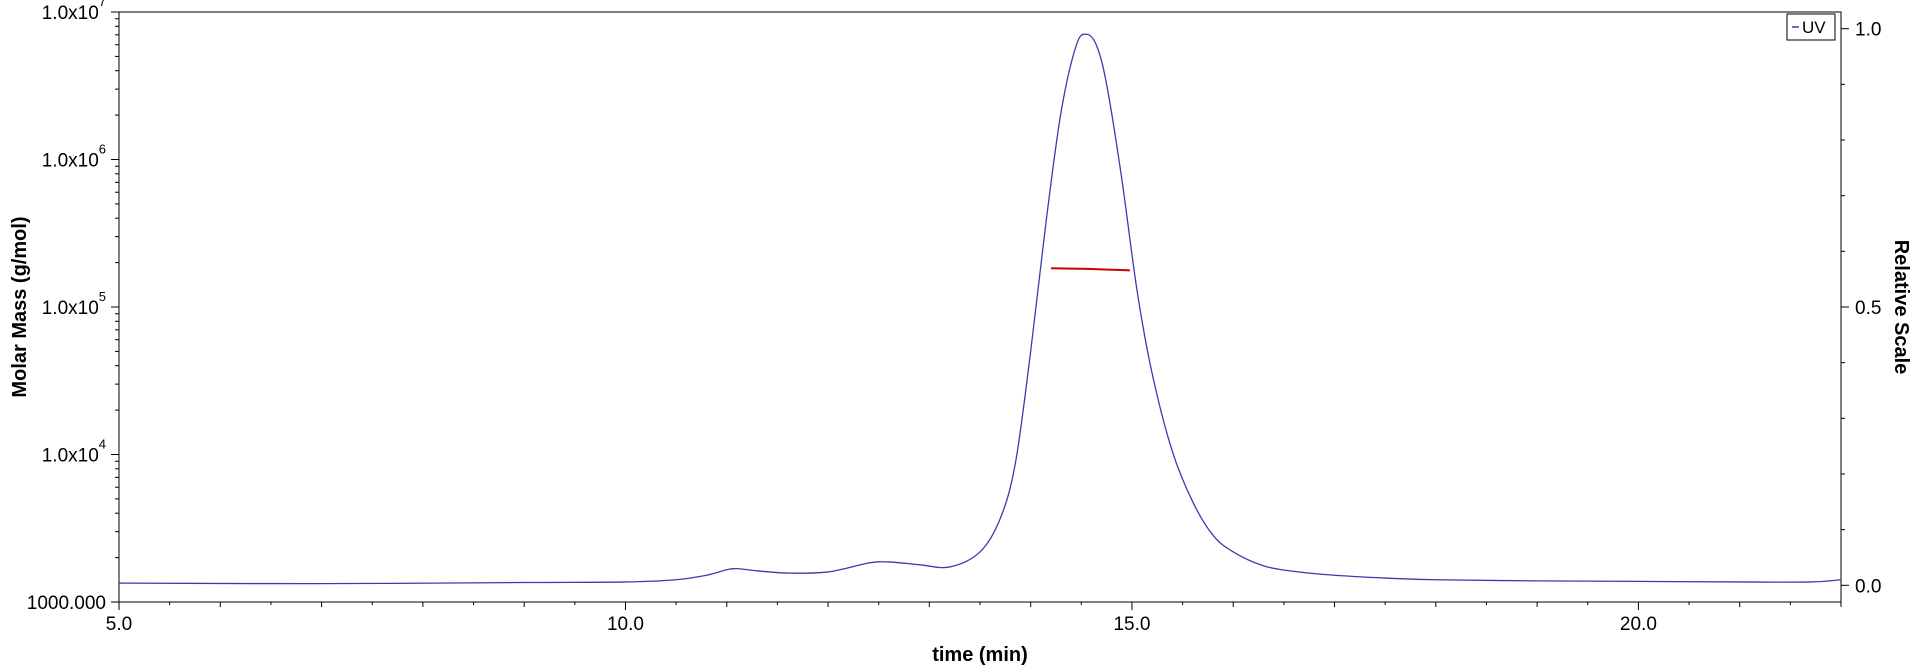 The height and width of the screenshot is (672, 1920). I want to click on x-axis-ticks: 5.0 10.0 15.0 20.0, so click(974, 618).